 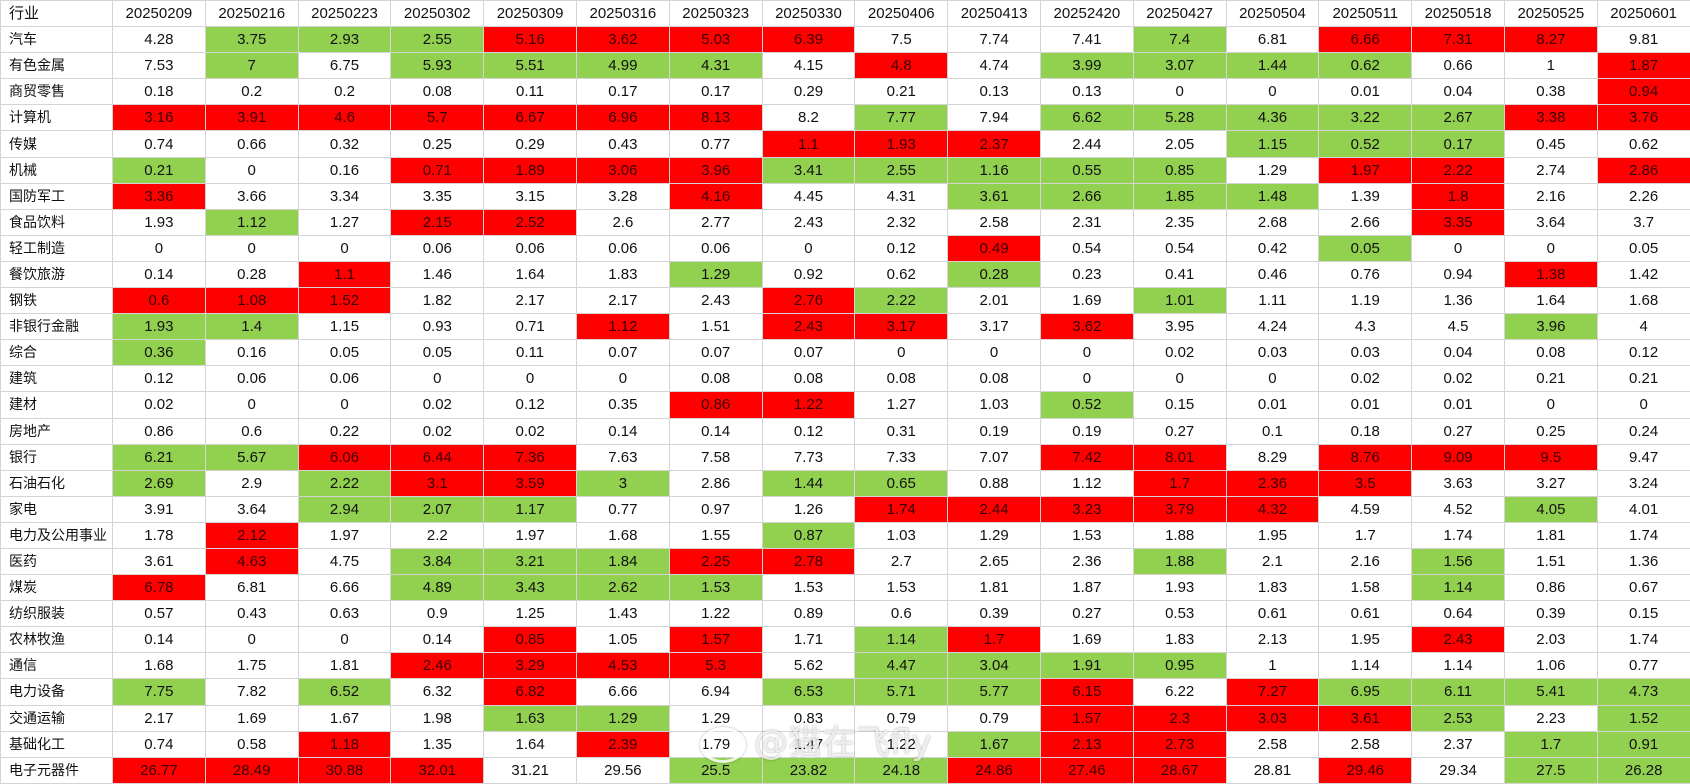 What do you see at coordinates (344, 744) in the screenshot?
I see `value-cell: 1.18` at bounding box center [344, 744].